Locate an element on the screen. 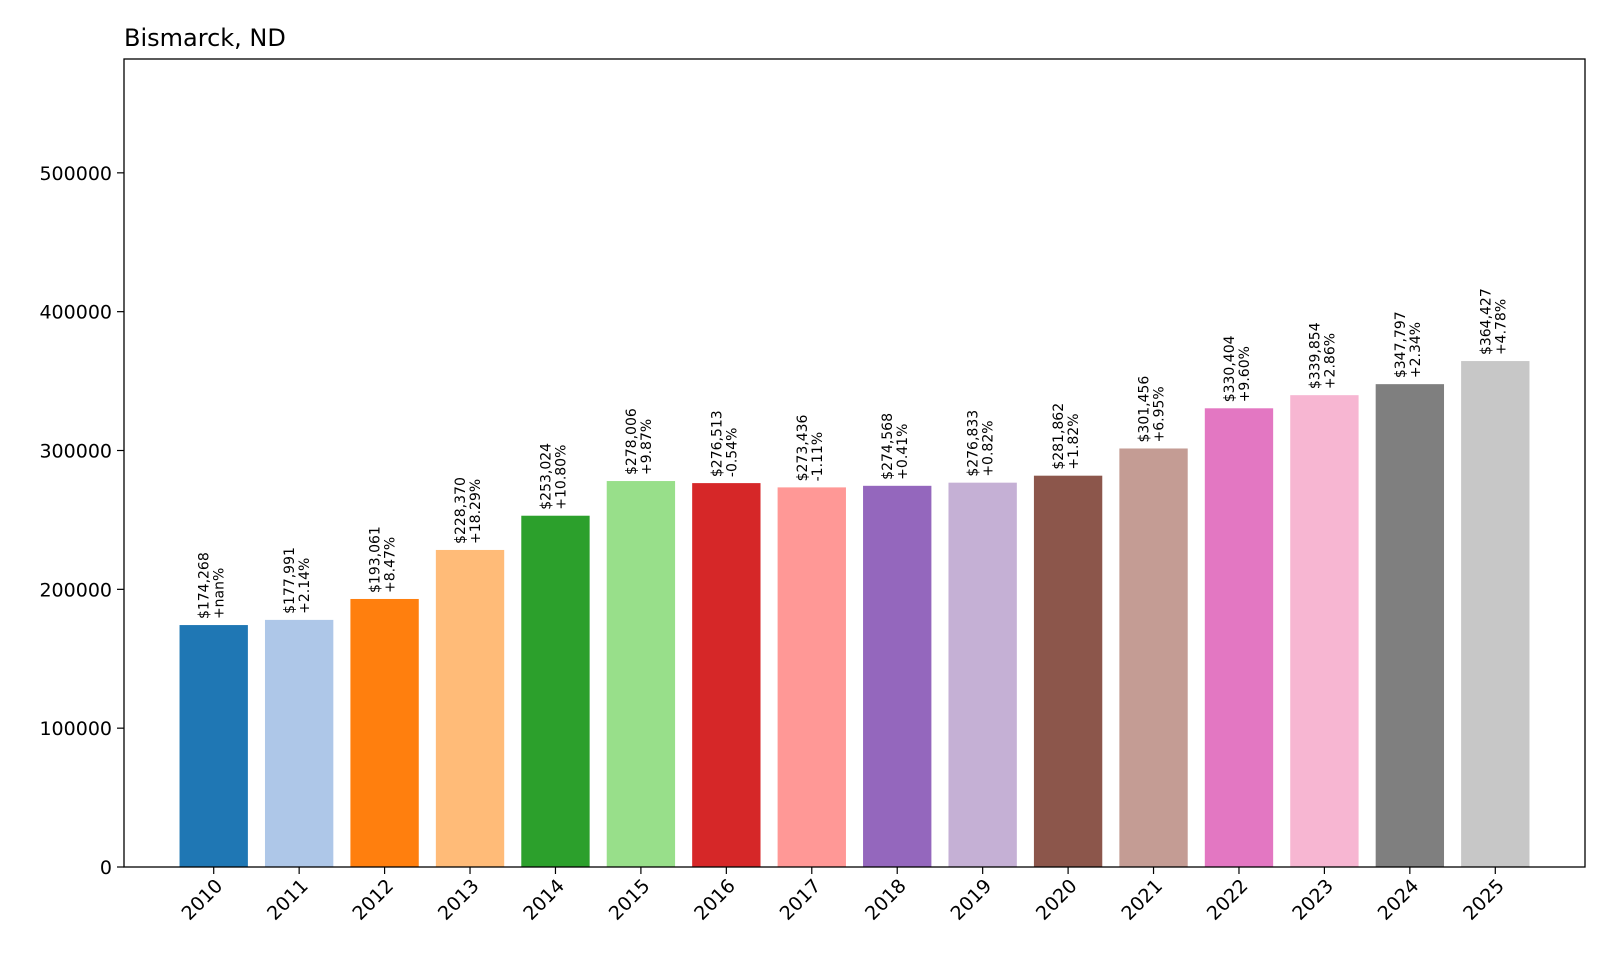 This screenshot has height=960, width=1600. bar-change-text: +nan% is located at coordinates (220, 593).